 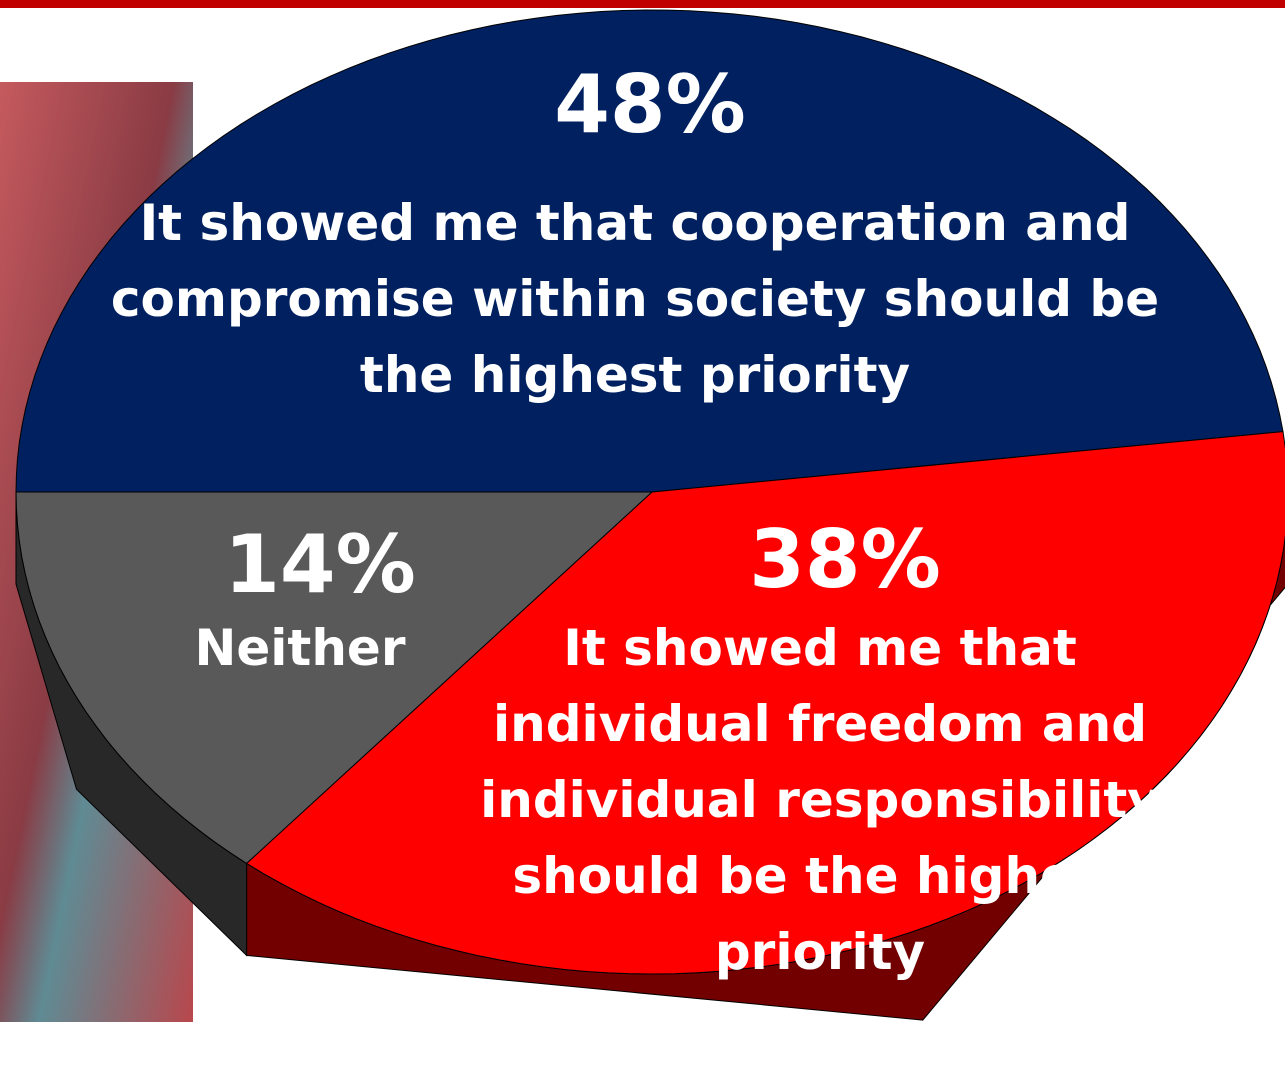 I want to click on top-bar, so click(x=642, y=4).